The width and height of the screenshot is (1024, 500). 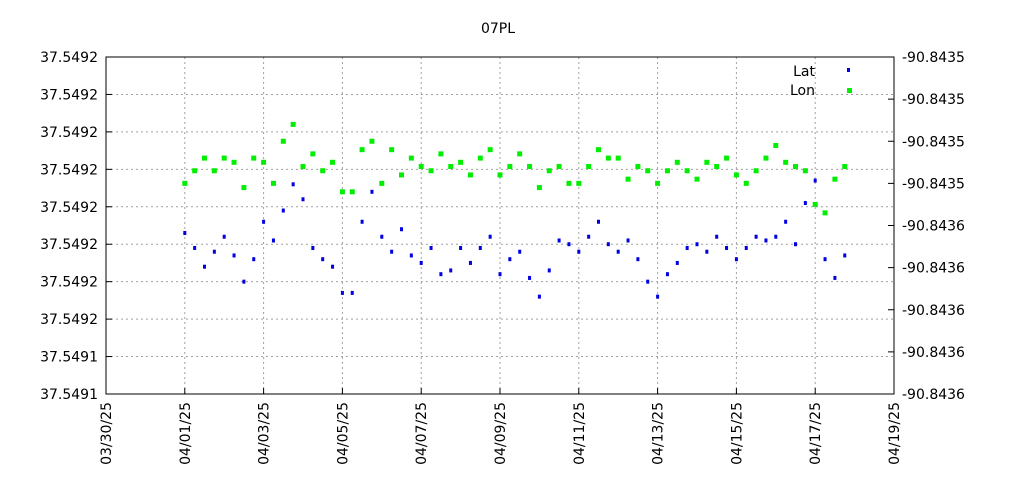 I want to click on x-tick-label: 04/01/25, so click(x=186, y=433).